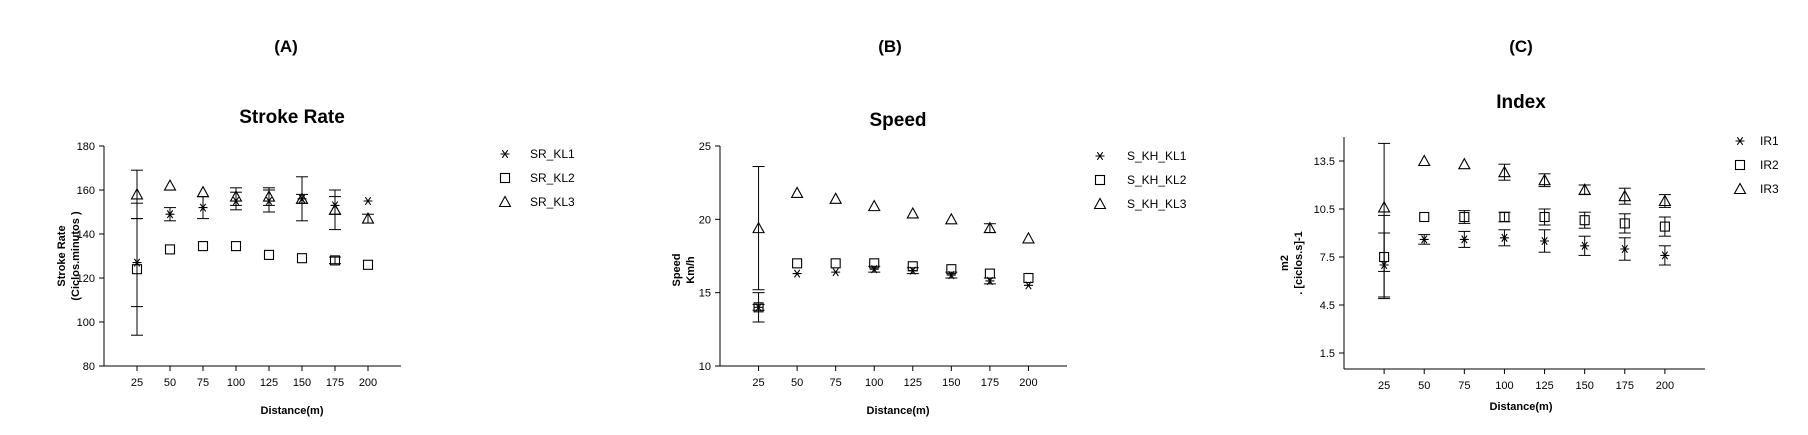  What do you see at coordinates (62, 255) in the screenshot?
I see `y-axis-label-line1: Stroke Rate` at bounding box center [62, 255].